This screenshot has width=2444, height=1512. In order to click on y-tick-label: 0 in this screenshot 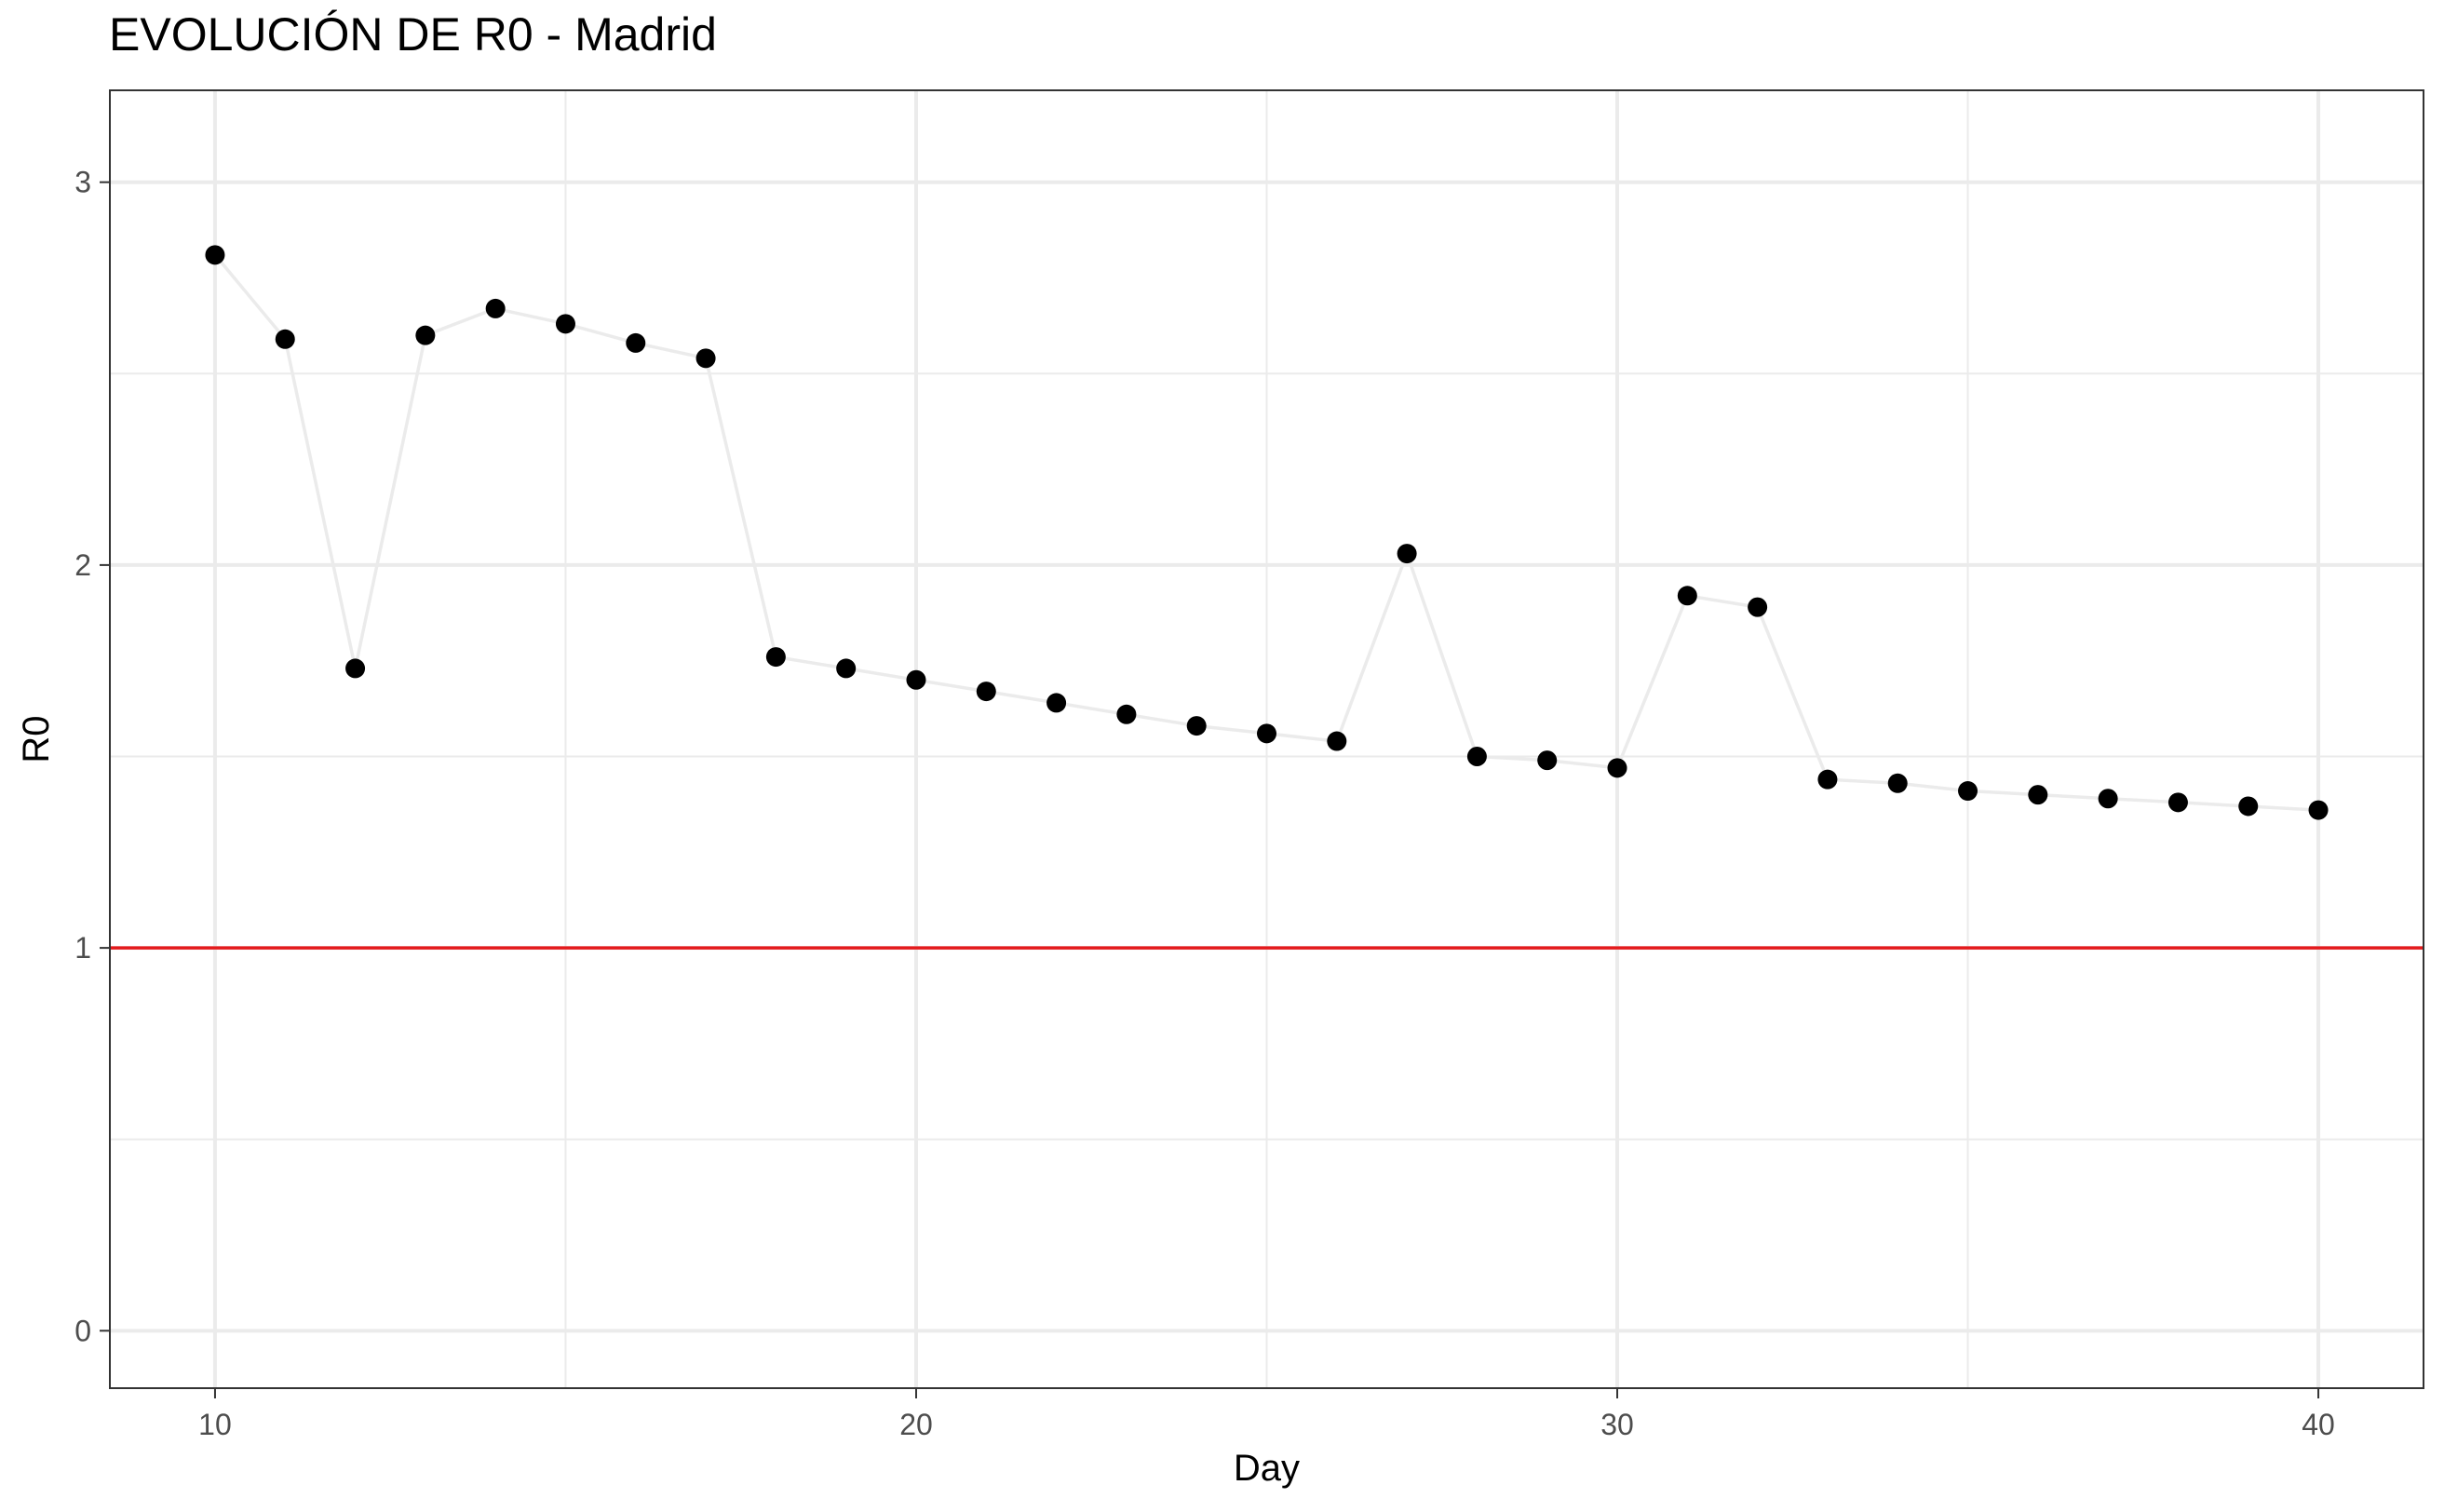, I will do `click(82, 1330)`.